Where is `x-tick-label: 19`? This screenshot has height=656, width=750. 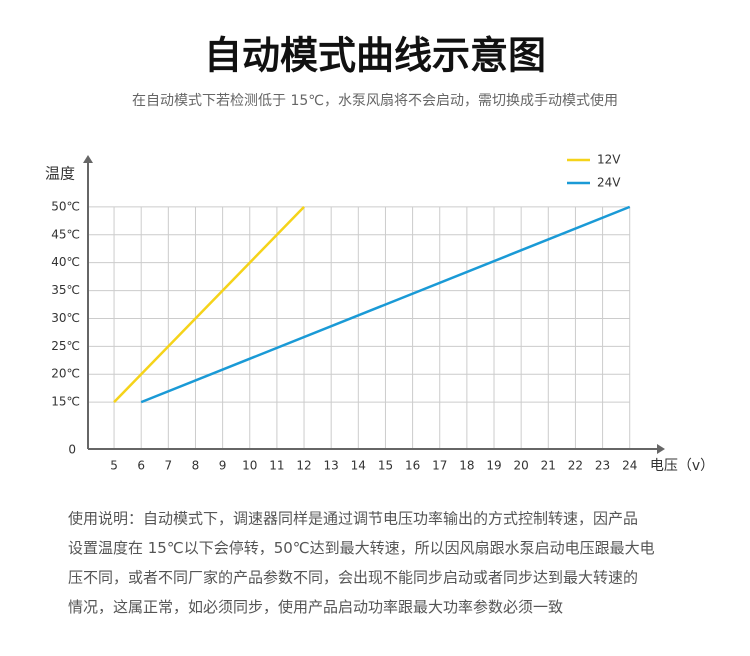 x-tick-label: 19 is located at coordinates (493, 466).